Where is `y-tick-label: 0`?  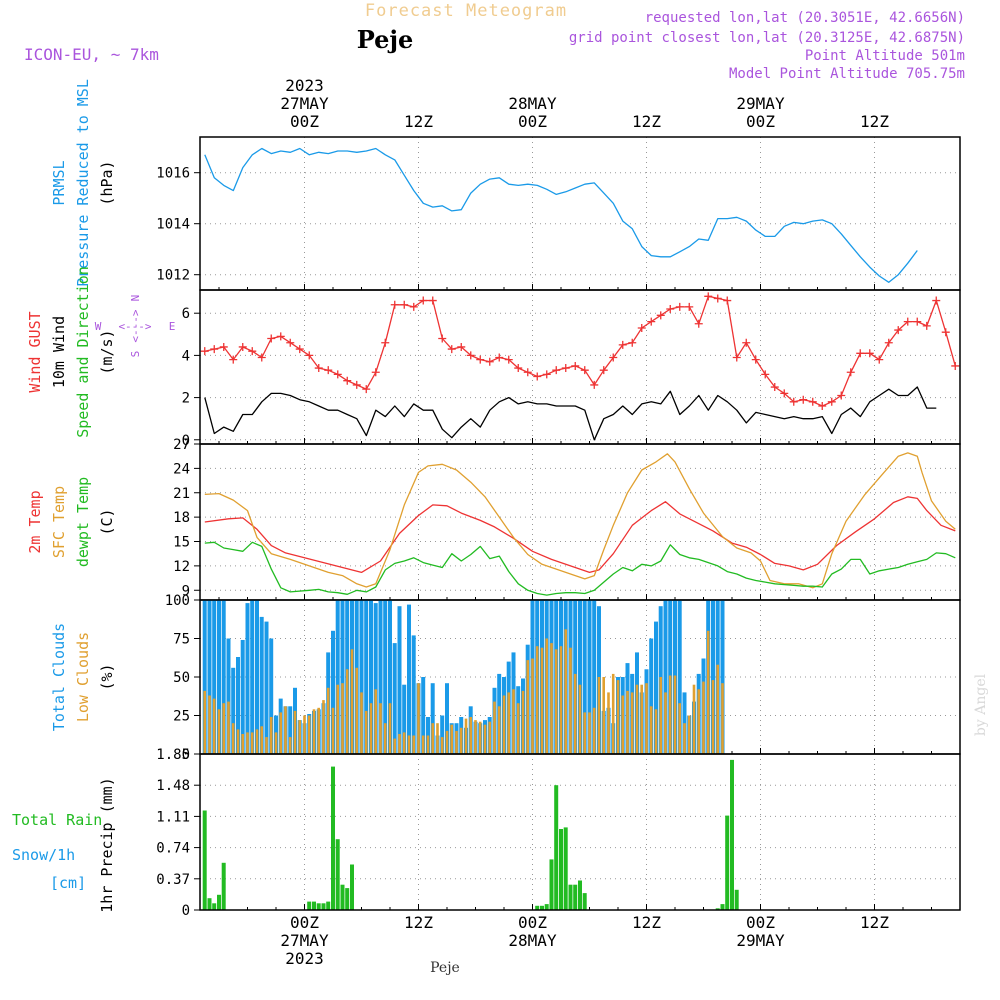 y-tick-label: 0 is located at coordinates (186, 441).